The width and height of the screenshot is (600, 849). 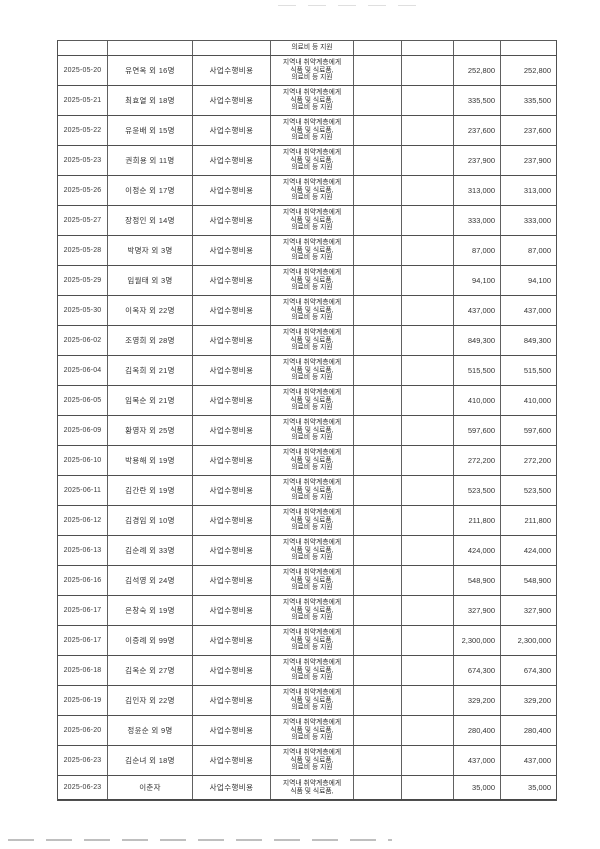 I want to click on amount-cell-1: 211,800, so click(x=477, y=520).